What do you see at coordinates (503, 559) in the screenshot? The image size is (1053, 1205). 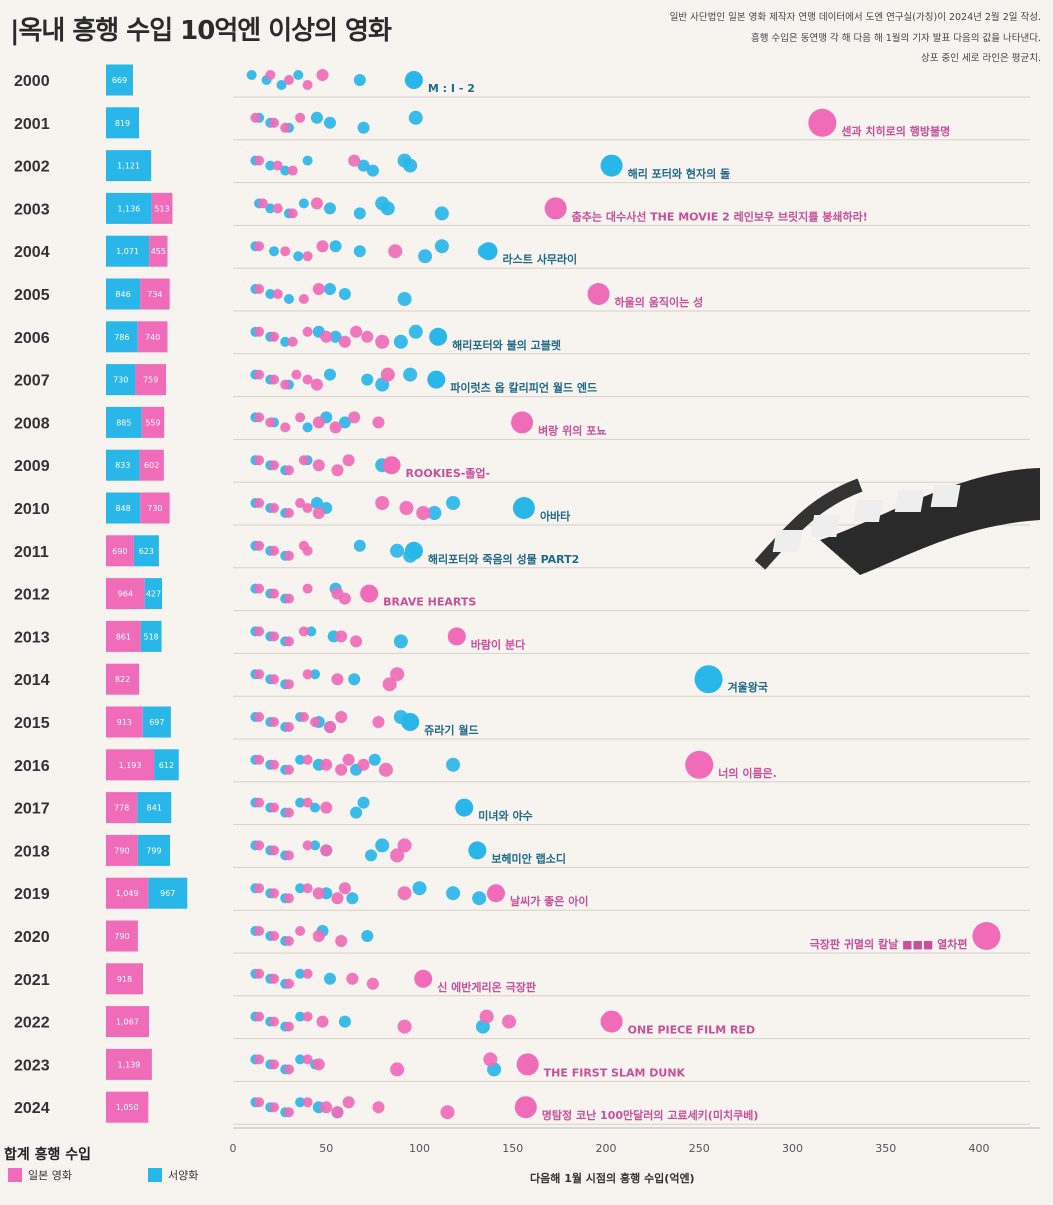 I see `top-film-label: 해리포터와 죽음의 성물 PART2` at bounding box center [503, 559].